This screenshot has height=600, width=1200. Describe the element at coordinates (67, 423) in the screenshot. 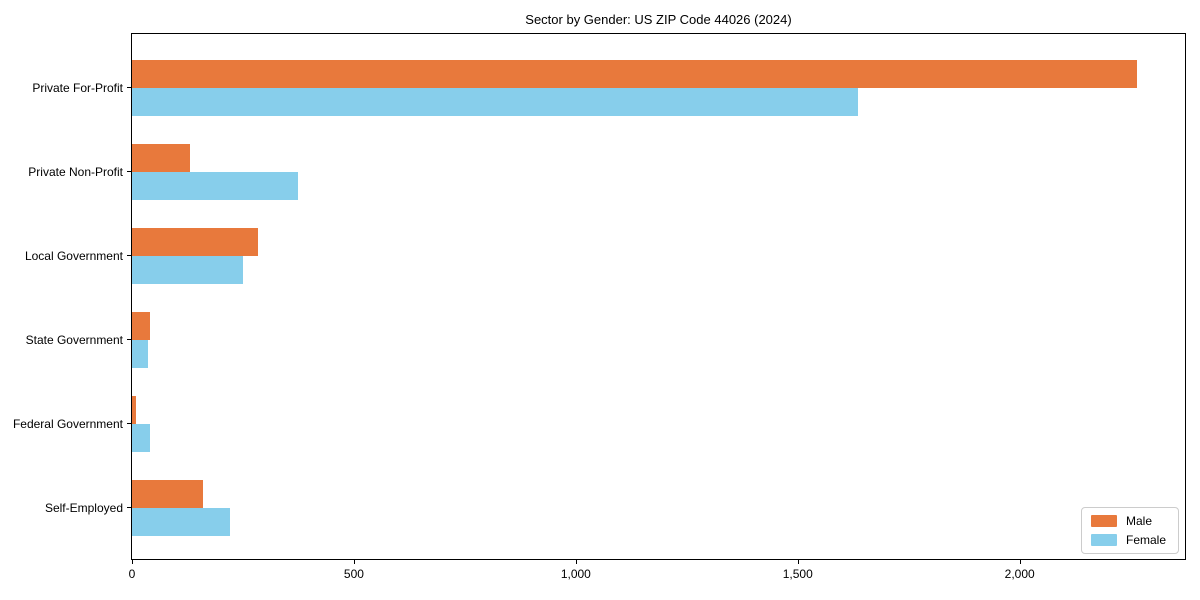

I see `y-axis-label: Federal Government` at that location.